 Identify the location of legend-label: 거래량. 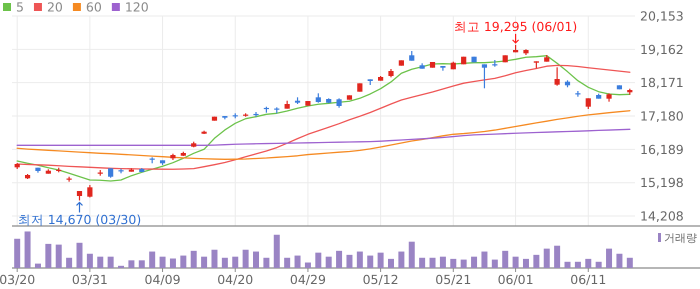
(680, 238).